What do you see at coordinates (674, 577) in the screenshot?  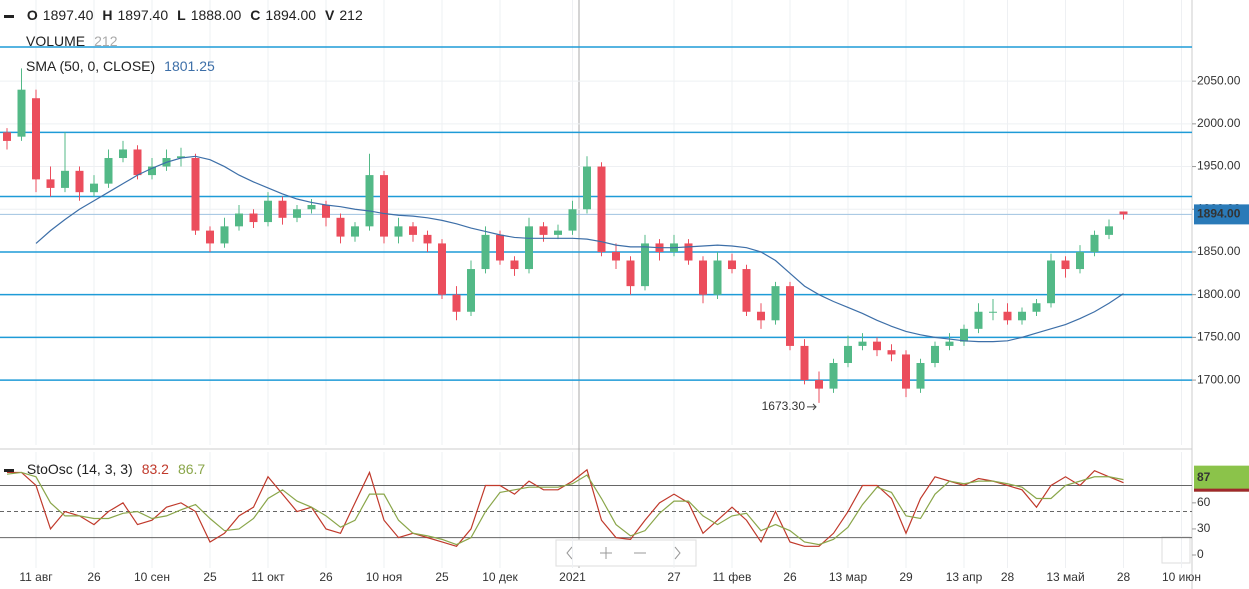 I see `x-tick-label: 27` at bounding box center [674, 577].